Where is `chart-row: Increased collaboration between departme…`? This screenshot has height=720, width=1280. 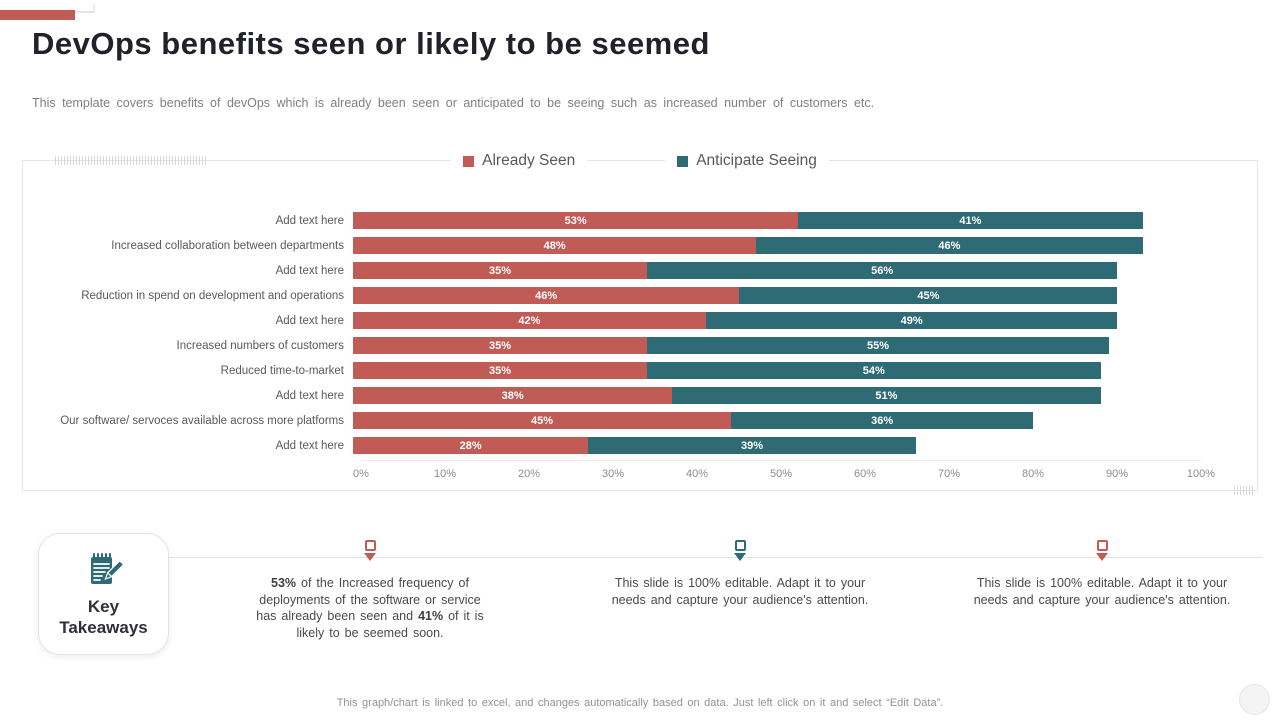
chart-row: Increased collaboration between departme… is located at coordinates (640, 245).